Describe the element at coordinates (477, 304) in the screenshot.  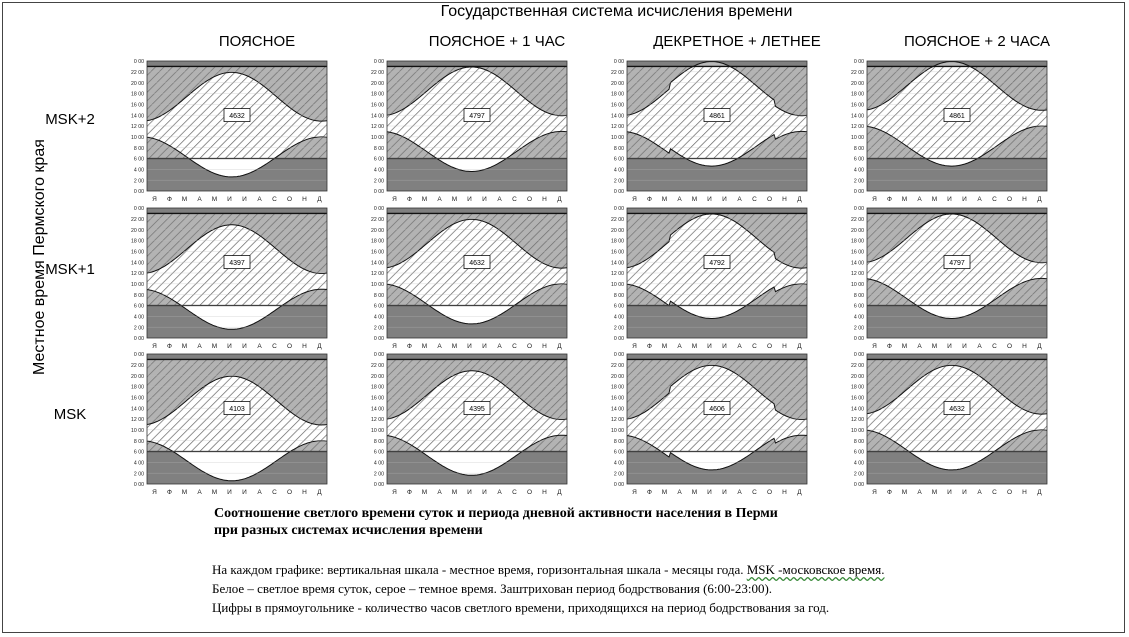
I see `sunrise-line` at that location.